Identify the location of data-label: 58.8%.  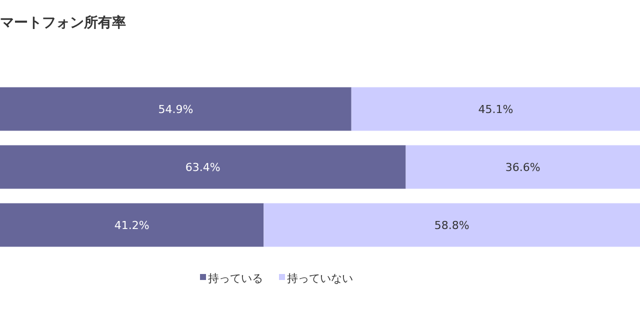
(452, 225).